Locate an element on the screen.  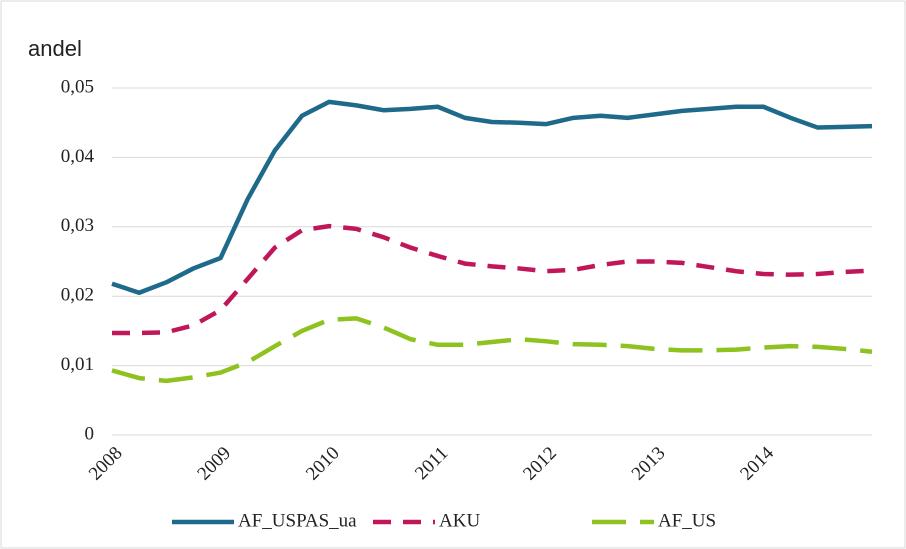
y-tick-label: 0,02 is located at coordinates (77, 295).